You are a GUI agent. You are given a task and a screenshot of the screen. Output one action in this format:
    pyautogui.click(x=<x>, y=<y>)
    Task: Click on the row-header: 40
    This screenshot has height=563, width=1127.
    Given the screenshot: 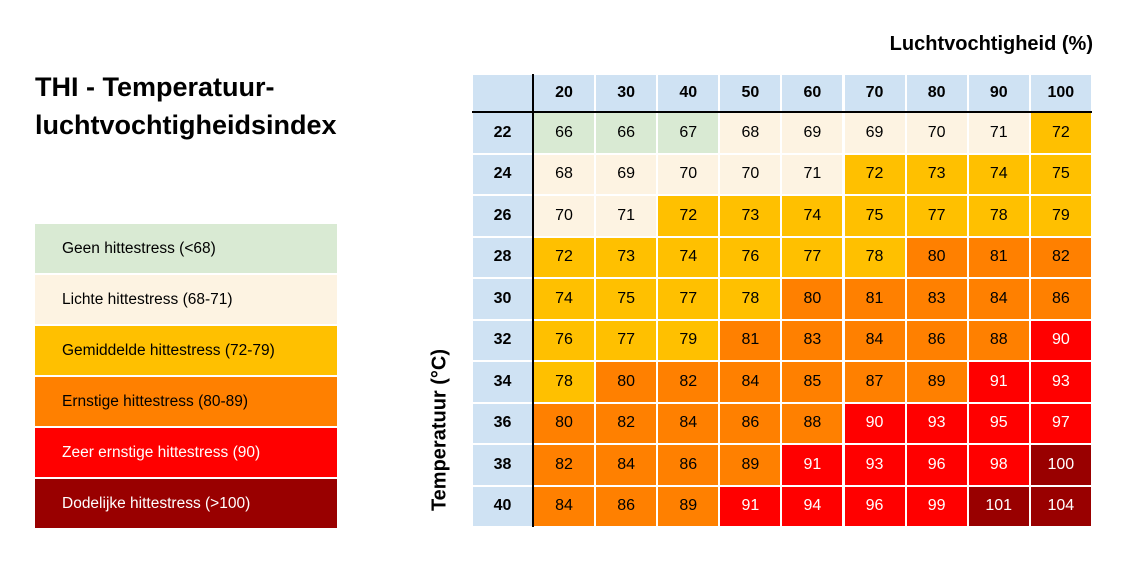 What is the action you would take?
    pyautogui.click(x=502, y=506)
    